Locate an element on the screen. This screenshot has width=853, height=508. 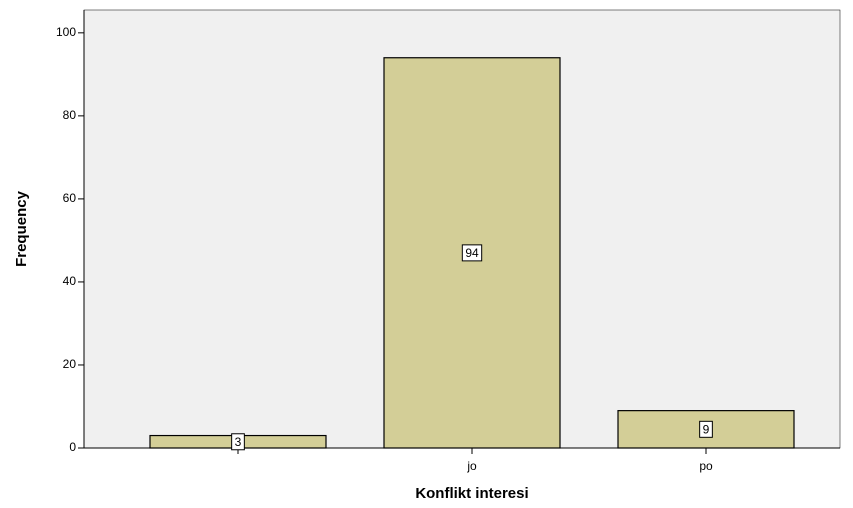
y-tick-label: 0 is located at coordinates (72, 447).